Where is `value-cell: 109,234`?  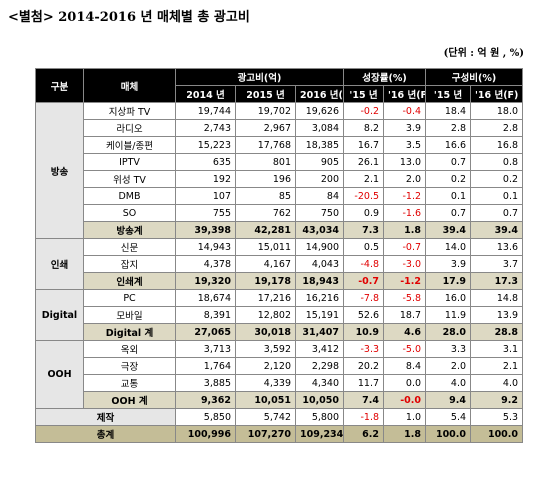 value-cell: 109,234 is located at coordinates (319, 434).